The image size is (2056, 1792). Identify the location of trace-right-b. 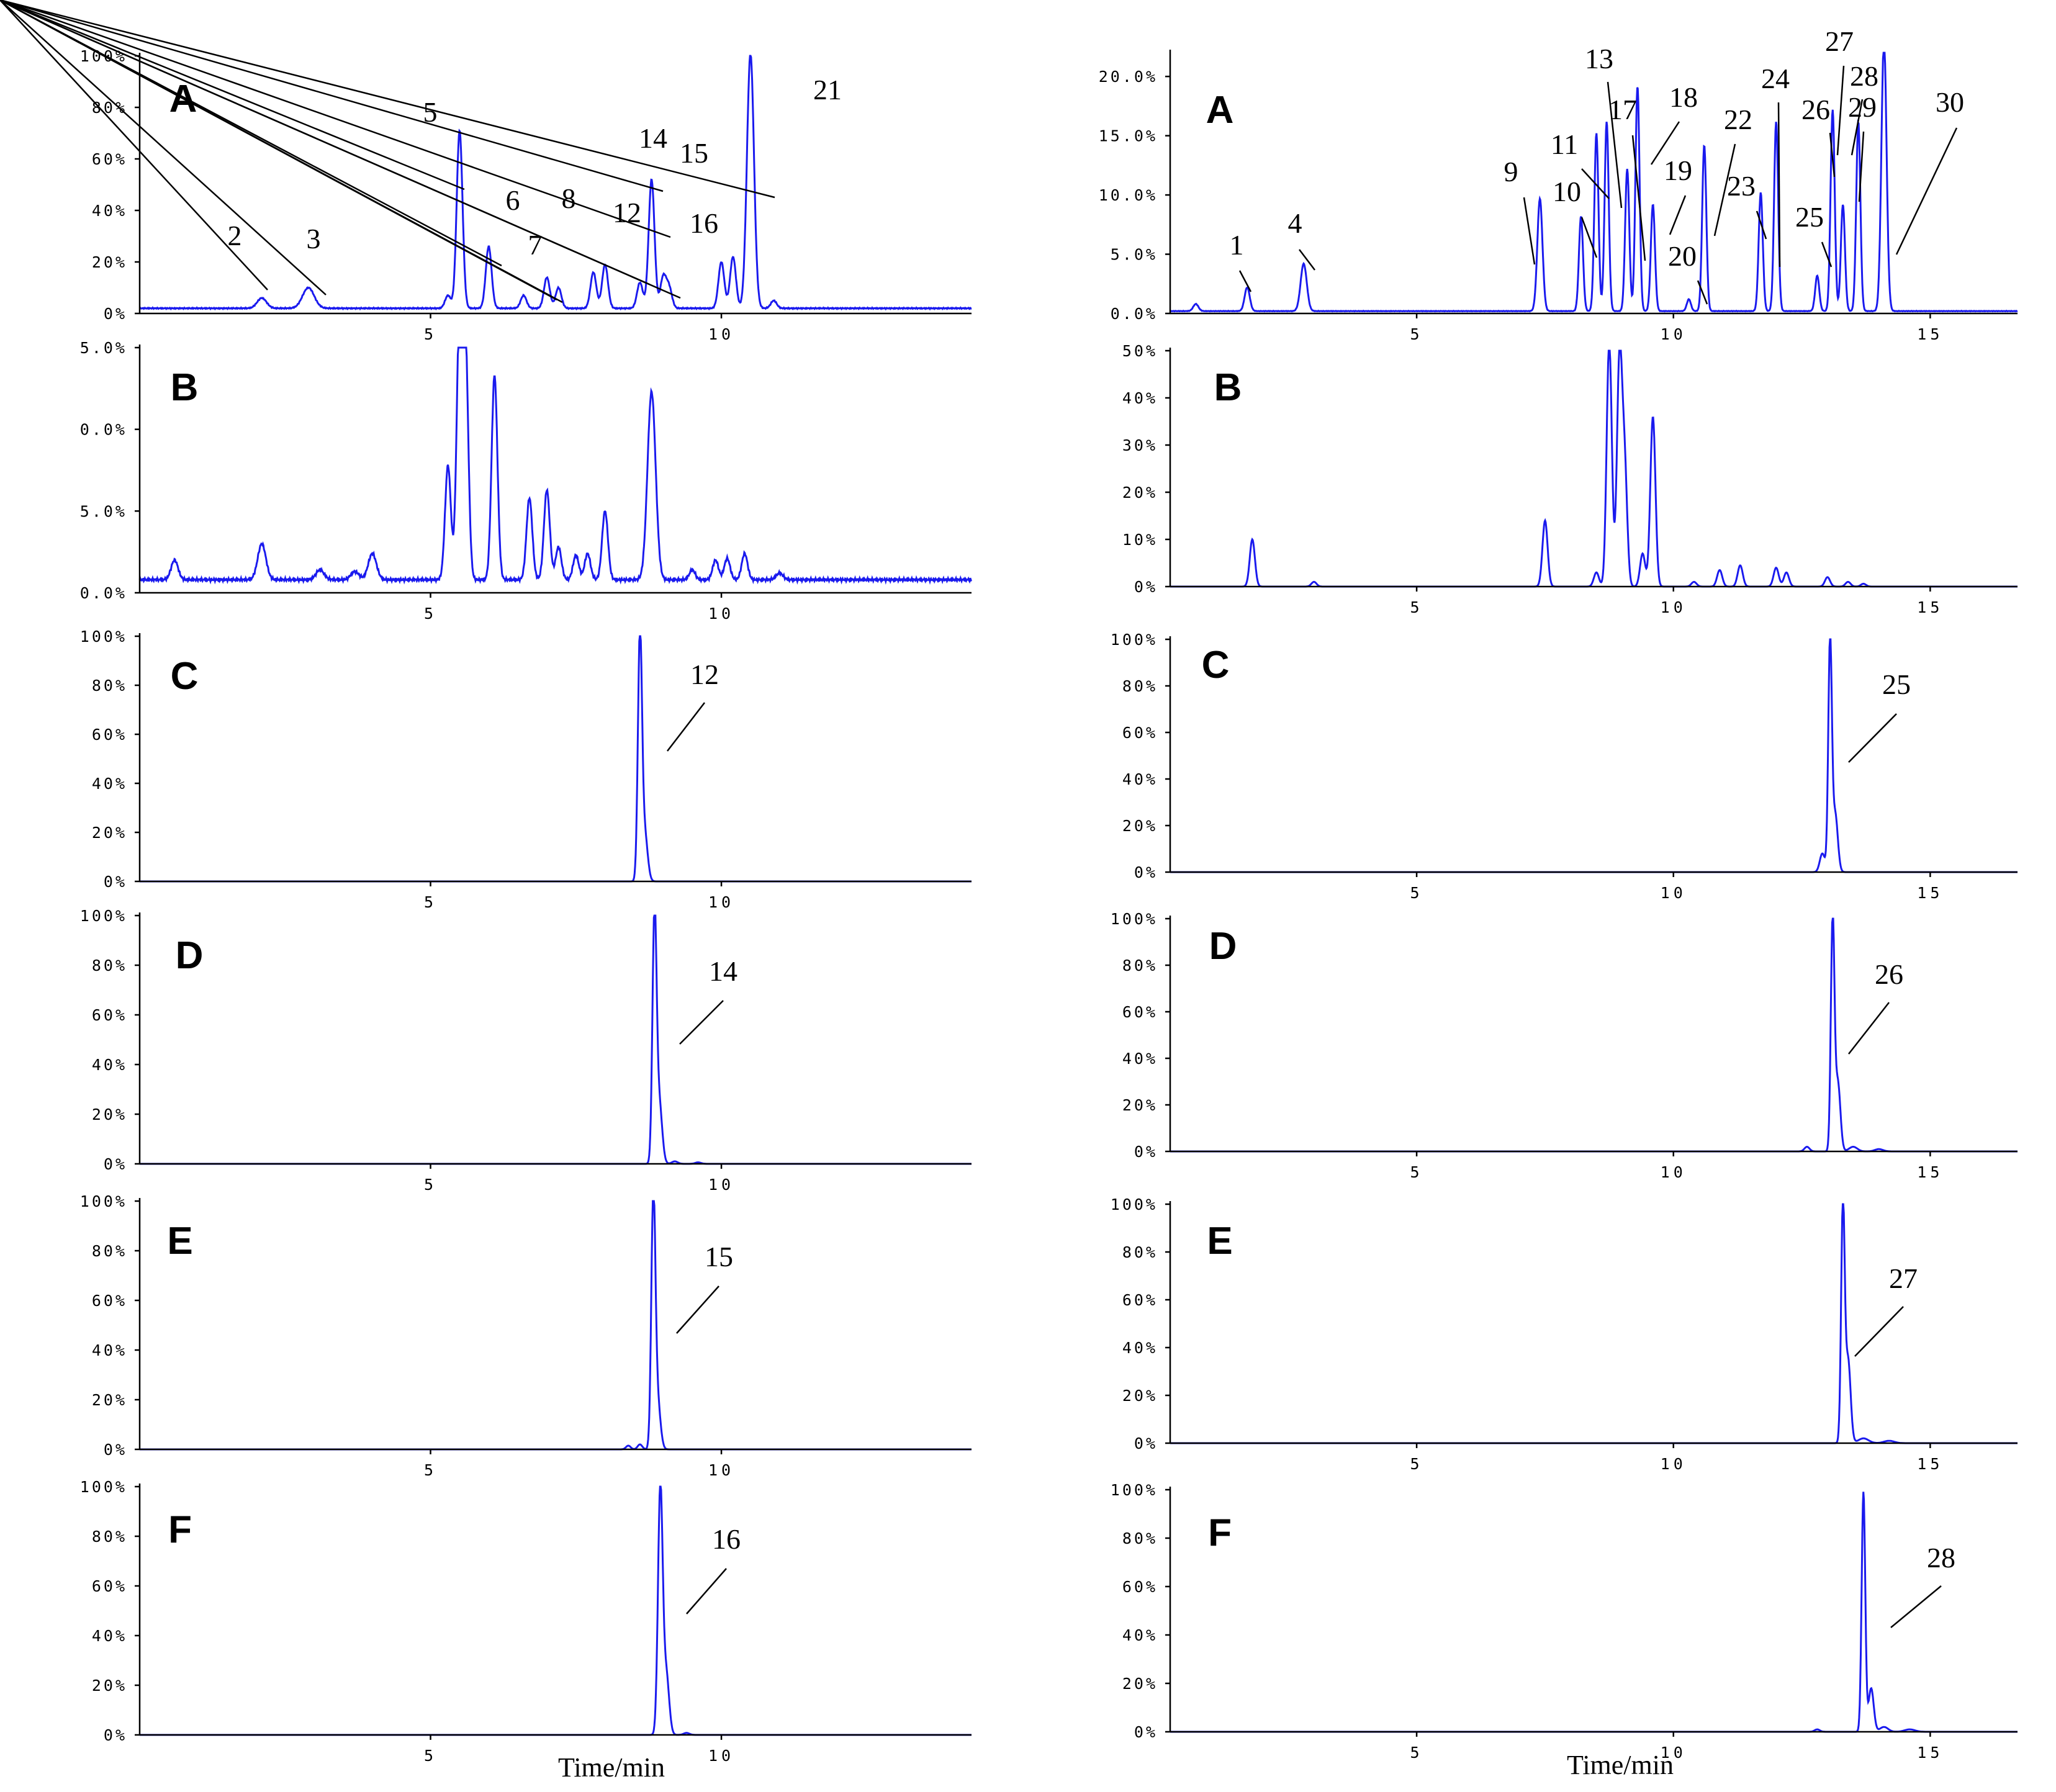
(1594, 468).